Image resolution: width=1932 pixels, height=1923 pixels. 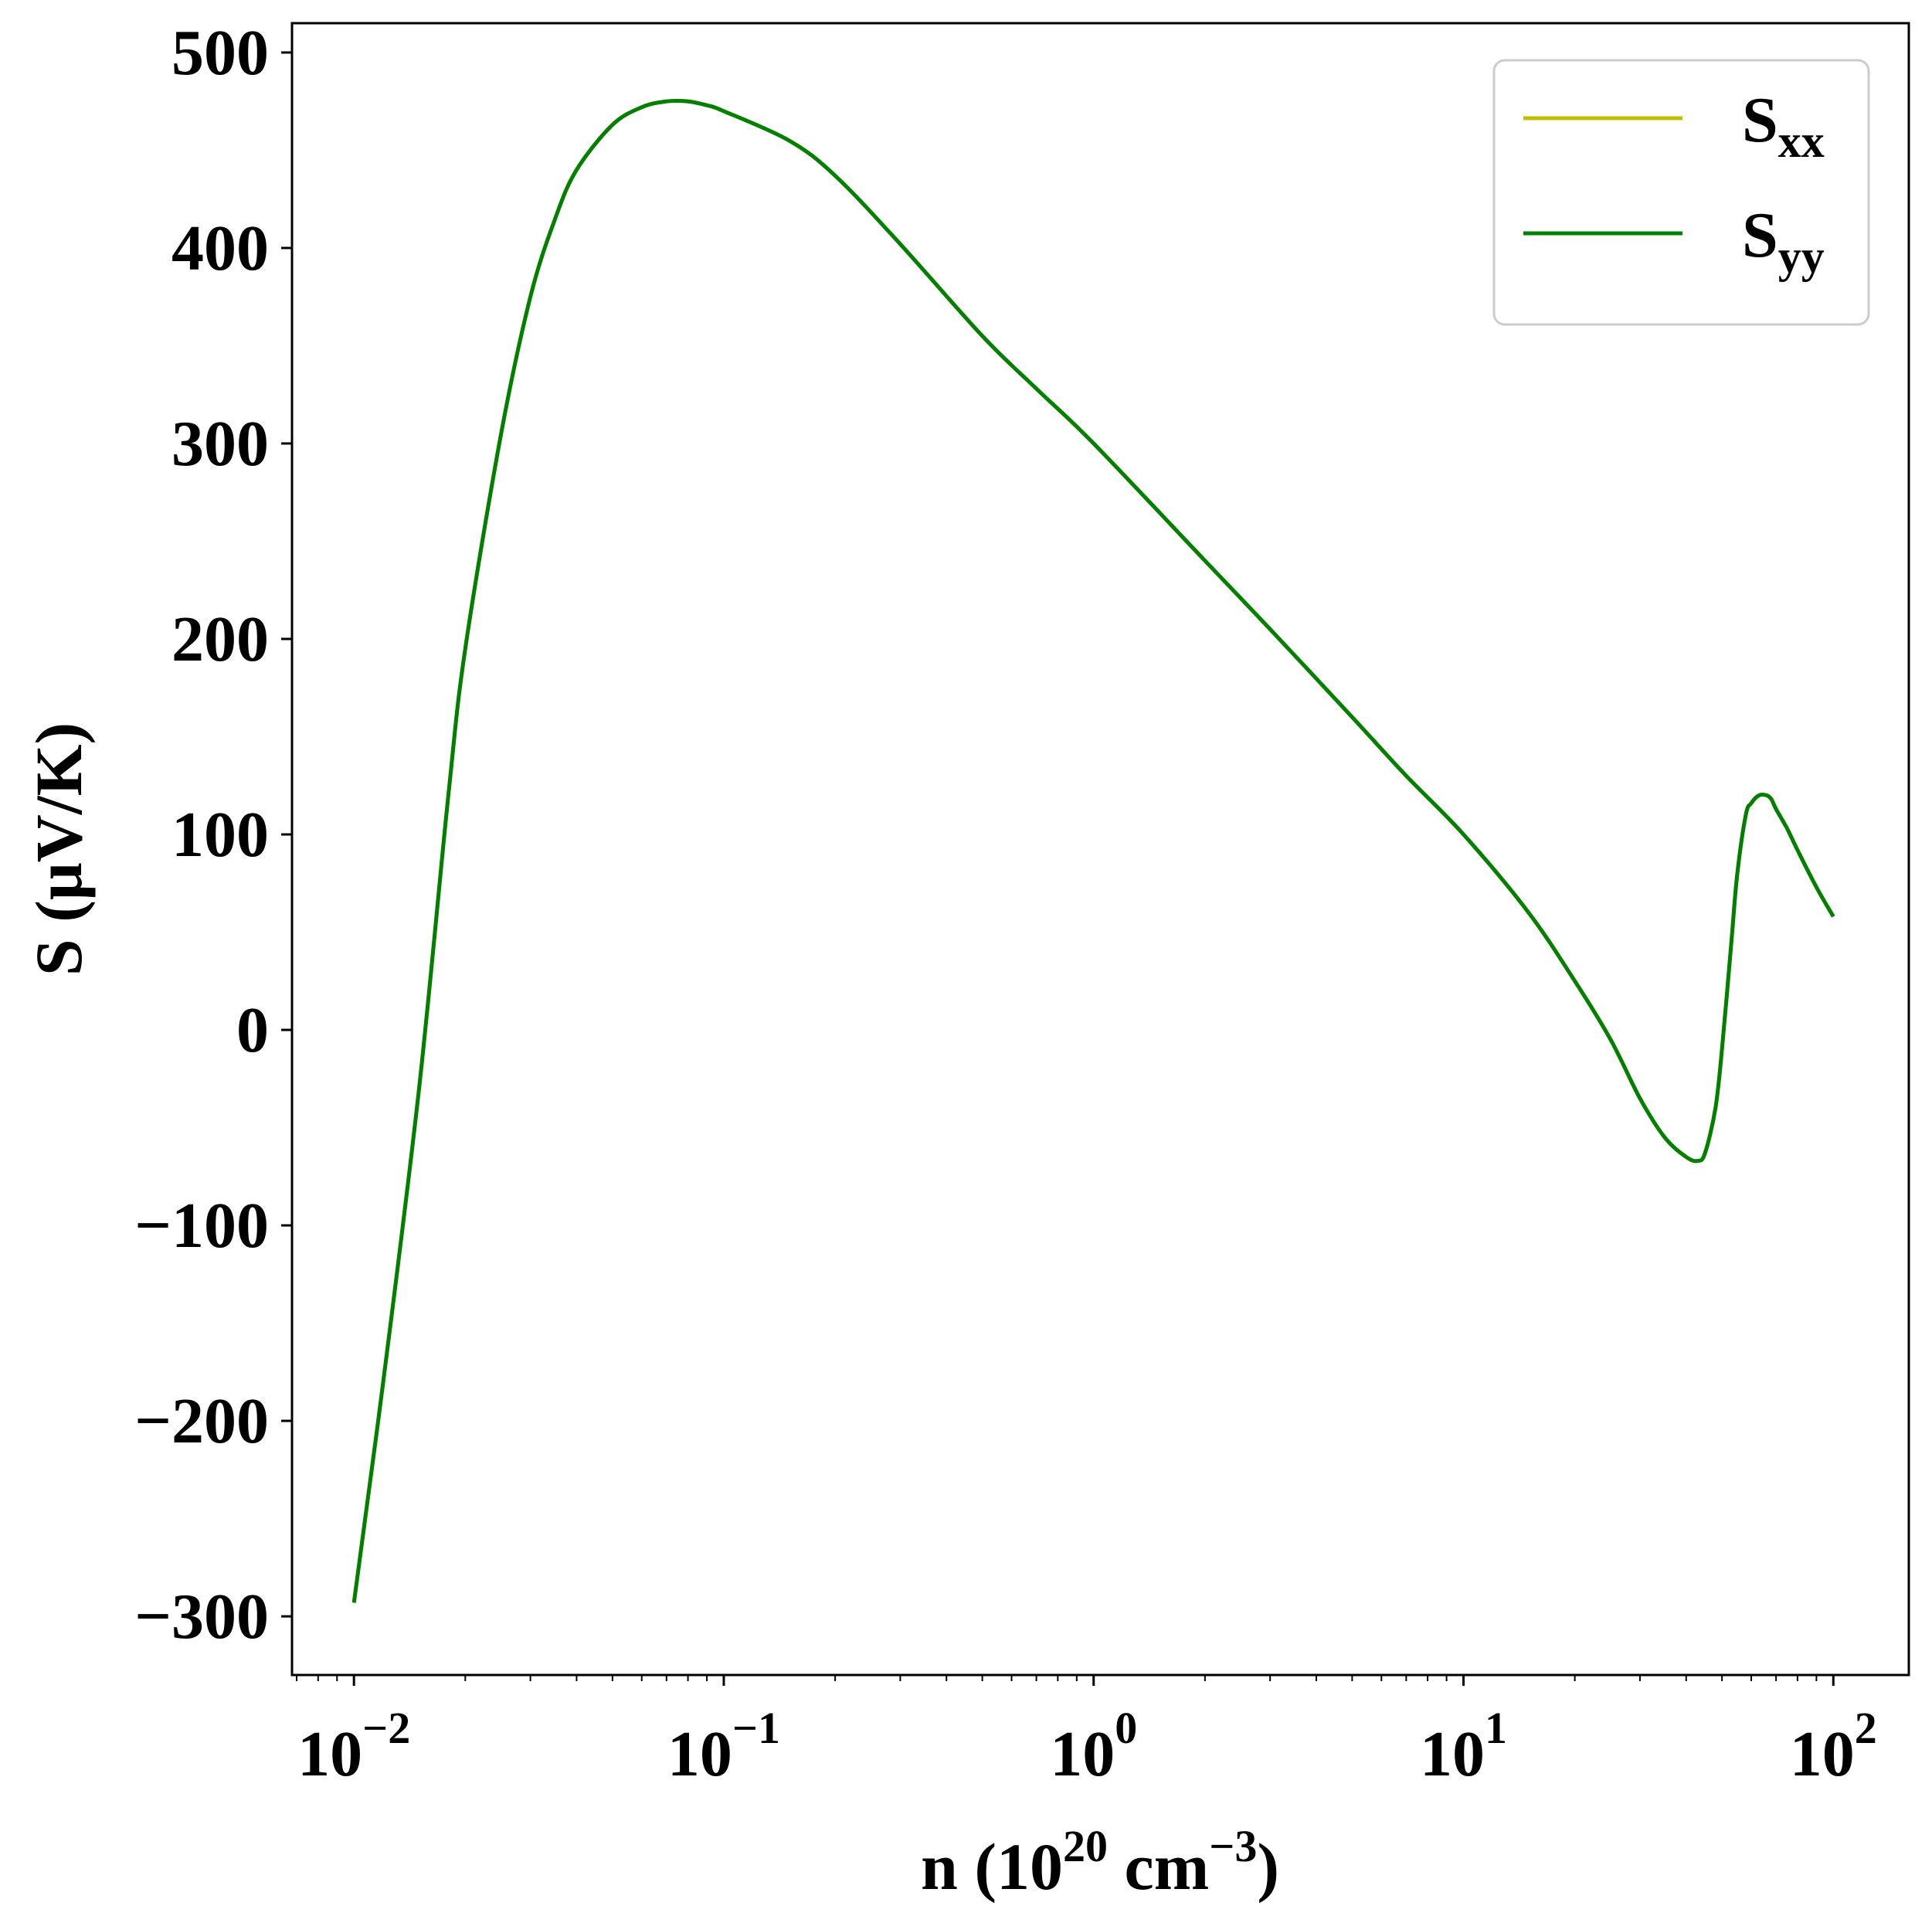 What do you see at coordinates (220, 639) in the screenshot?
I see `y-tick-label-3: 200` at bounding box center [220, 639].